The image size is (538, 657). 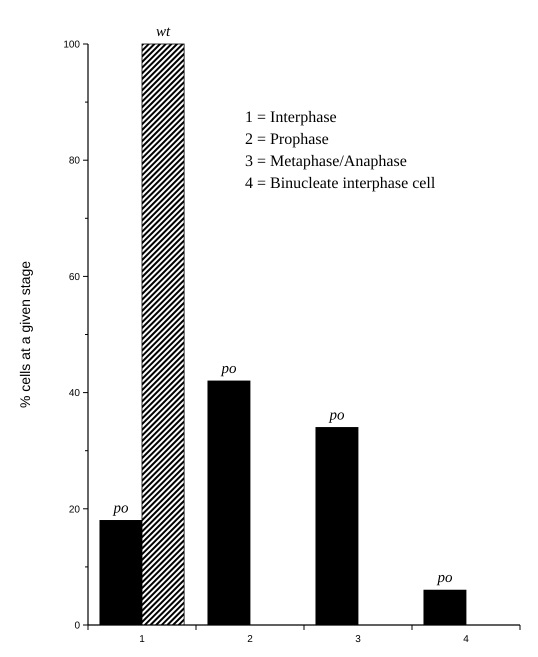 I want to click on y-tick-label: 60, so click(x=74, y=277).